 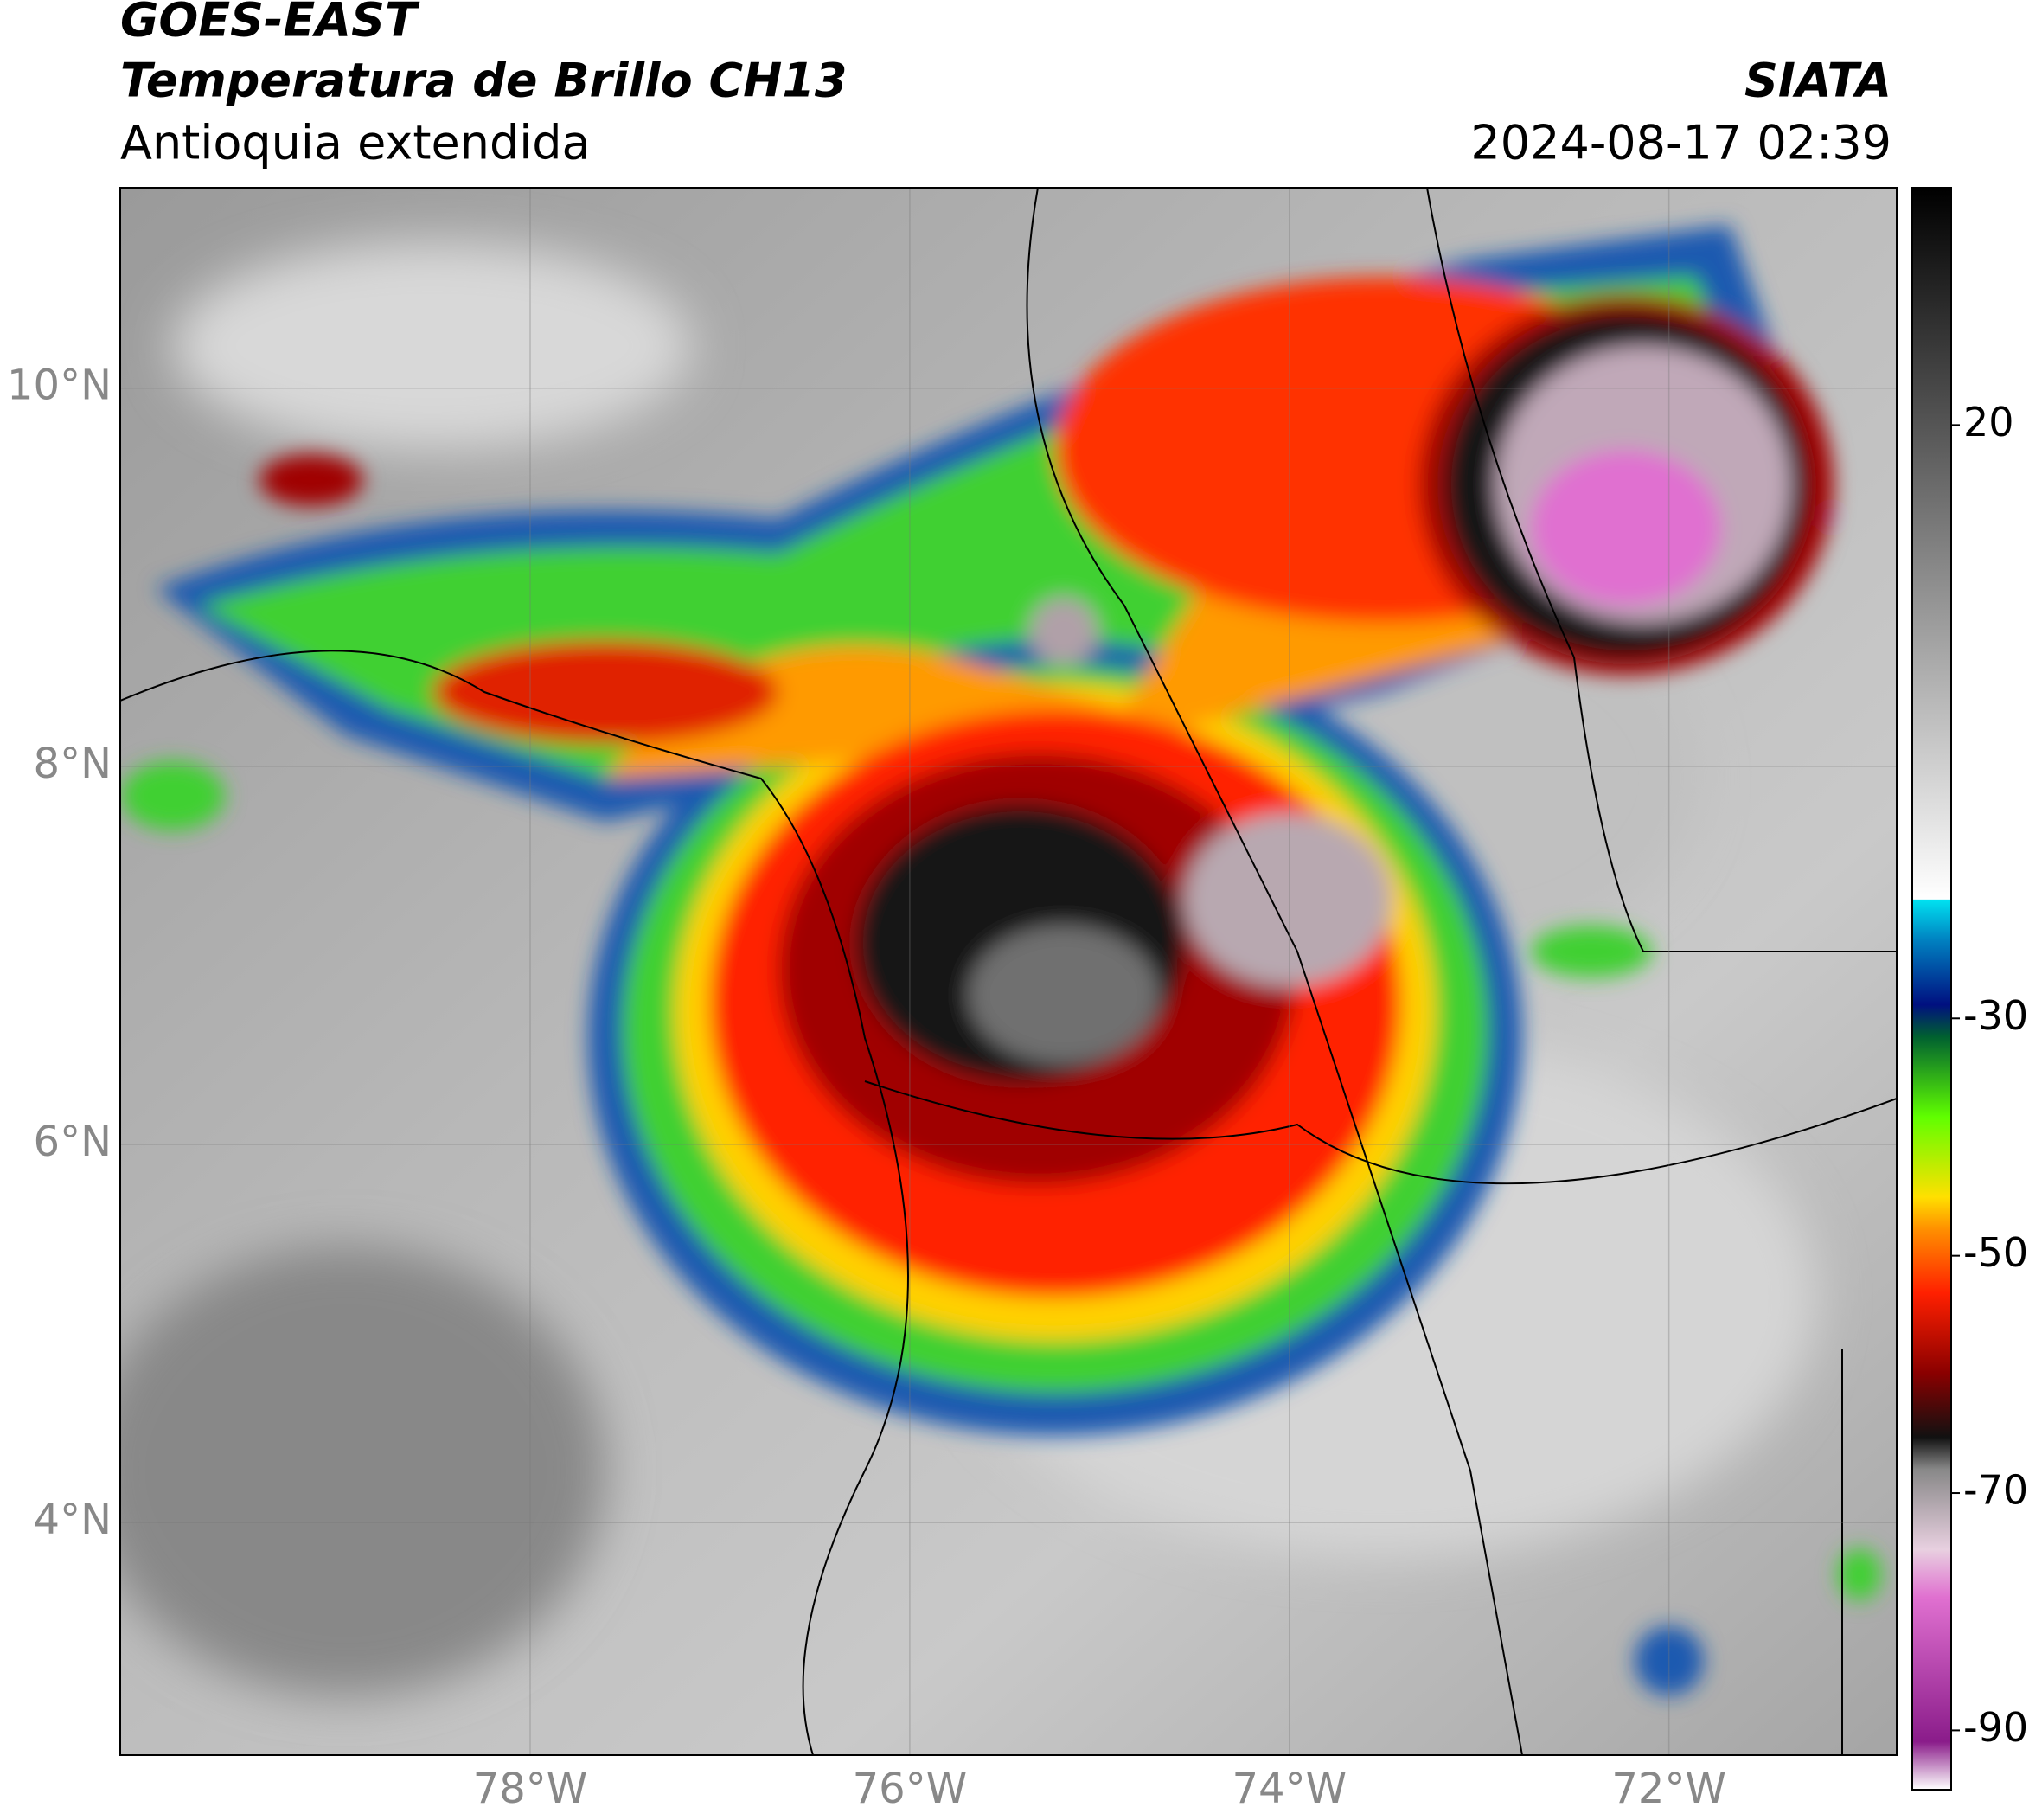 What do you see at coordinates (1289, 1789) in the screenshot?
I see `lon-tick-label: 74°W` at bounding box center [1289, 1789].